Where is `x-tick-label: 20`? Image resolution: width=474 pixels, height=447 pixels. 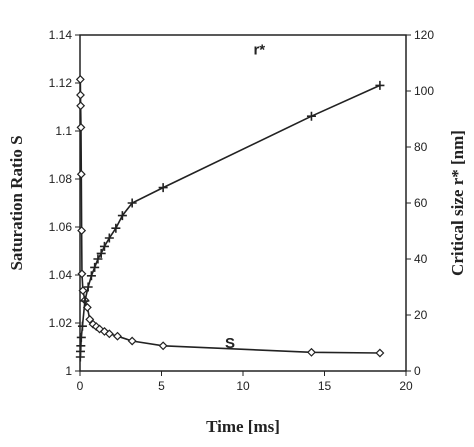
x-tick-label: 20 is located at coordinates (406, 386).